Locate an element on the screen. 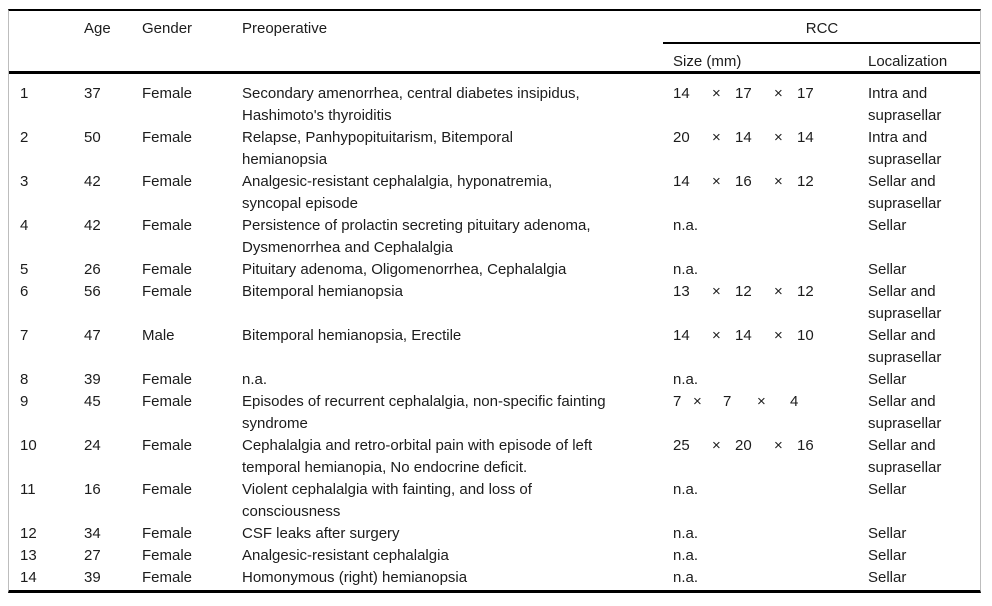  age-cell: 26 is located at coordinates (92, 269).